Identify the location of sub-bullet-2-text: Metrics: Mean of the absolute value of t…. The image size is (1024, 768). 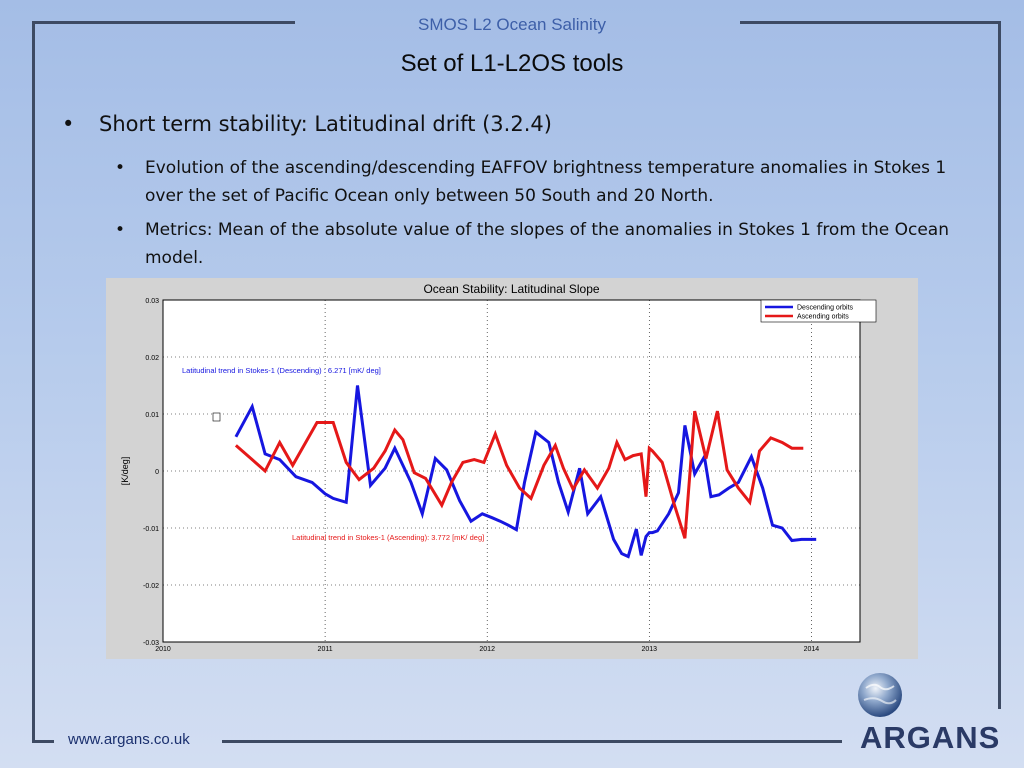
(547, 244).